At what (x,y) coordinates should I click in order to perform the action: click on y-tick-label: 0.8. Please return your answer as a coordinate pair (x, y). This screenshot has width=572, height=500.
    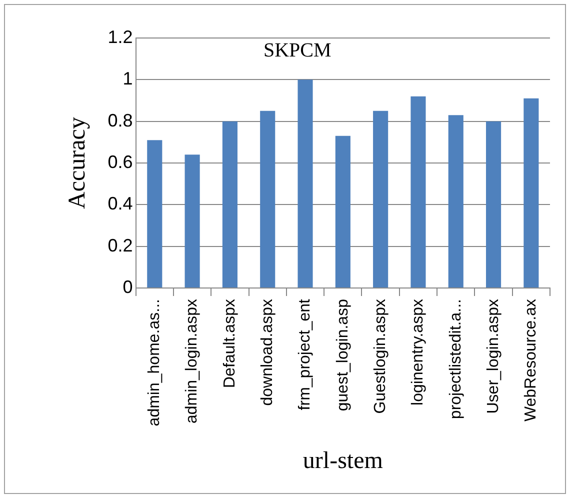
    Looking at the image, I should click on (120, 120).